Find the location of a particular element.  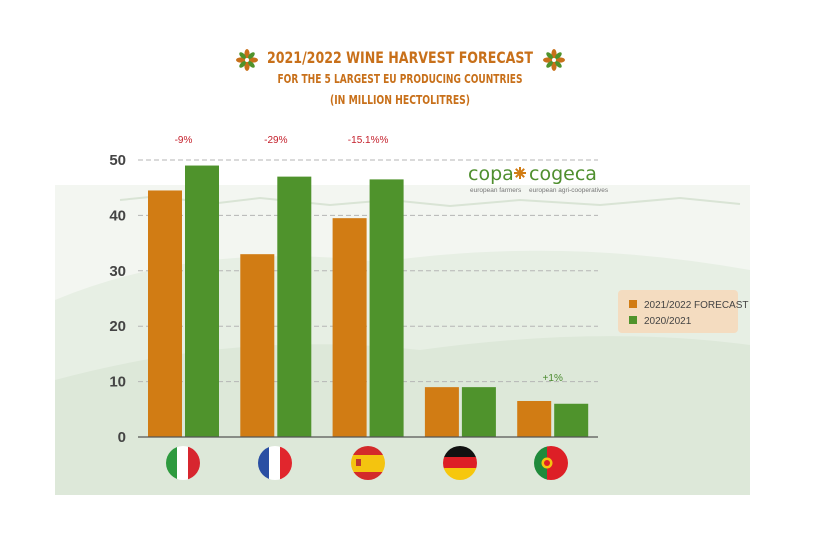

bar-germany-forecast is located at coordinates (441, 412).